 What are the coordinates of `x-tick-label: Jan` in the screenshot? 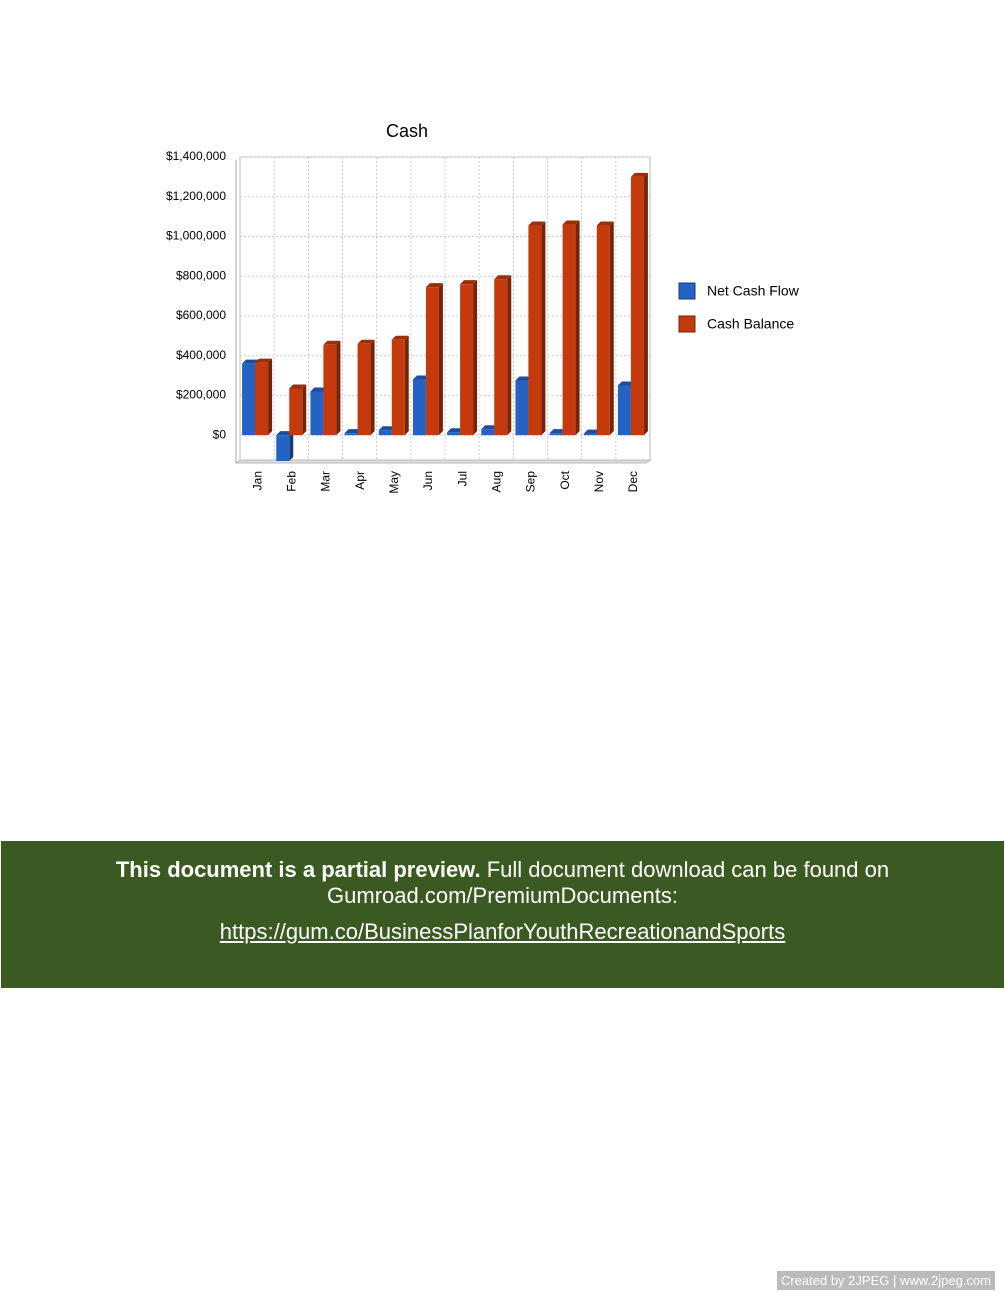 It's located at (257, 480).